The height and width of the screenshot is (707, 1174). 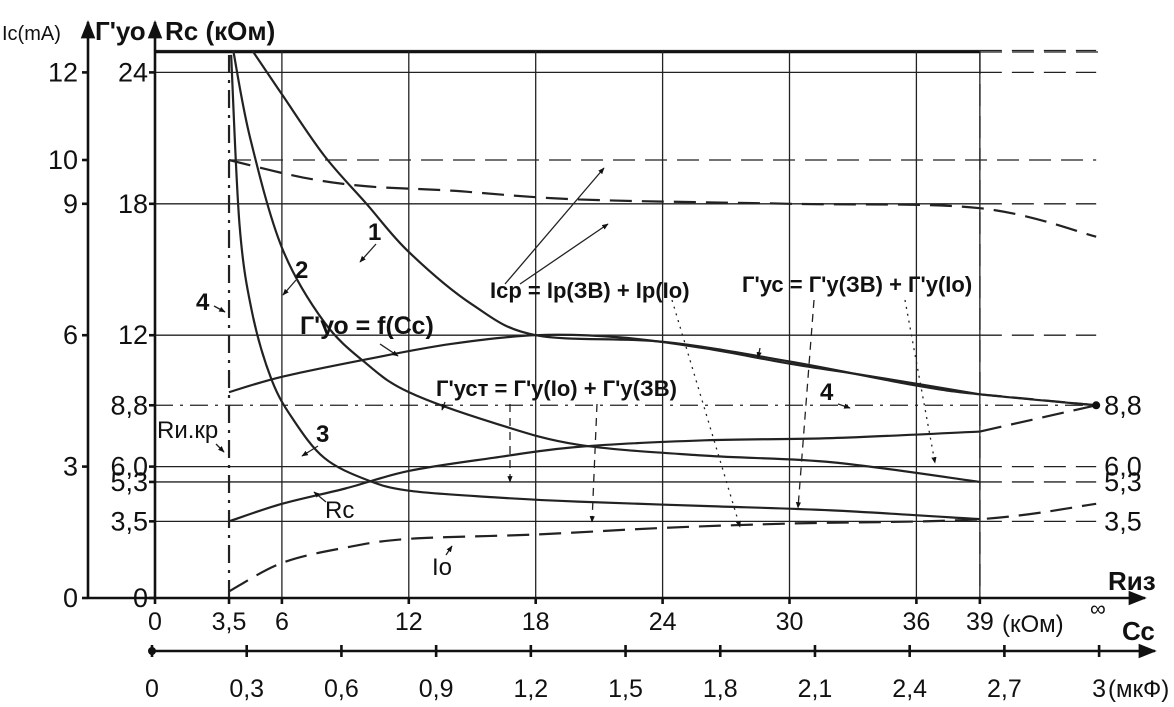 I want to click on riz-tick-label-6: 30, so click(x=790, y=622).